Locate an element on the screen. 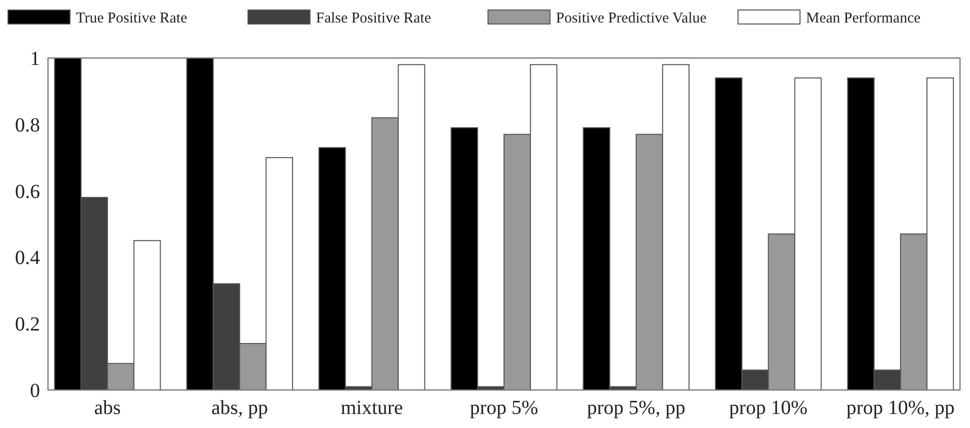  x-tick-label: abs is located at coordinates (108, 408).